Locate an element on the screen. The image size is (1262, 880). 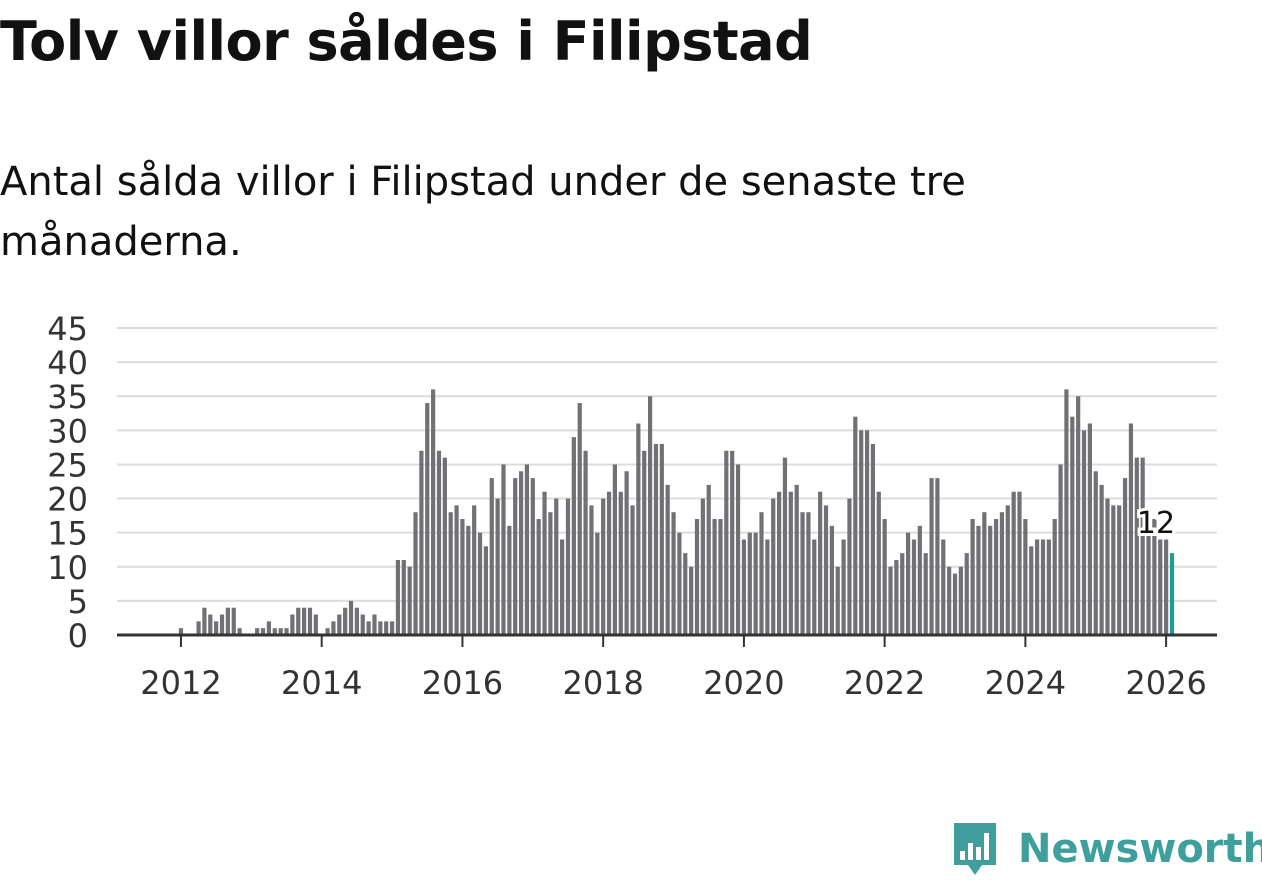
x-tick-label: 2018 is located at coordinates (602, 683).